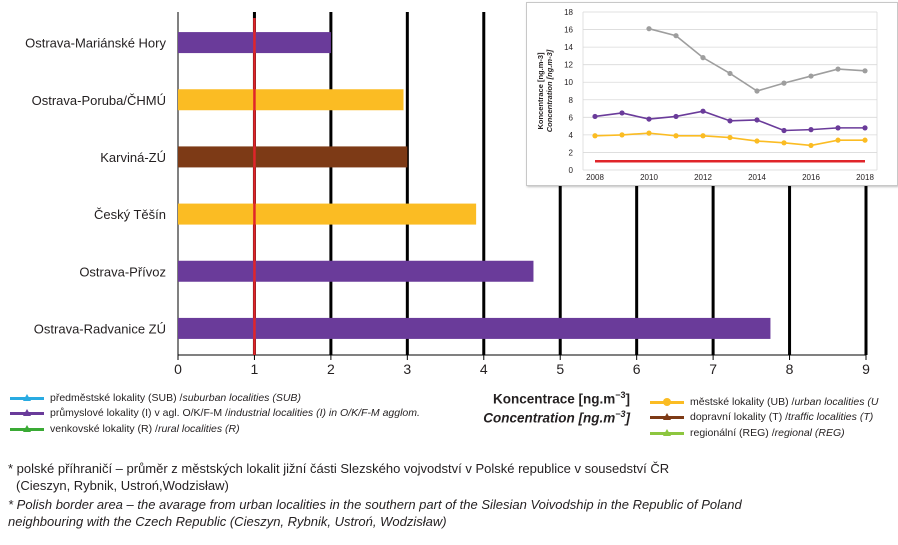  I want to click on x-tick-label: 0, so click(178, 369).